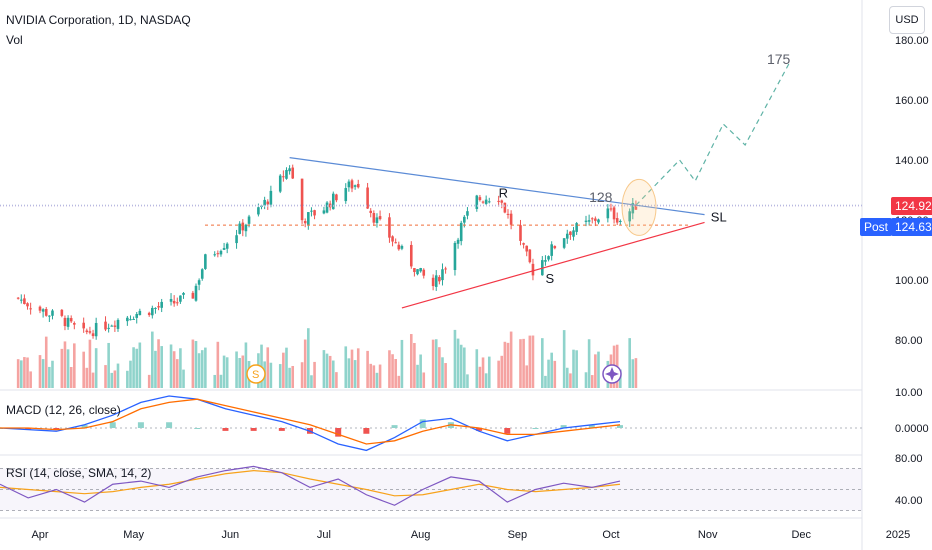 The image size is (932, 550). Describe the element at coordinates (912, 281) in the screenshot. I see `price-tick-label: 100.00` at that location.